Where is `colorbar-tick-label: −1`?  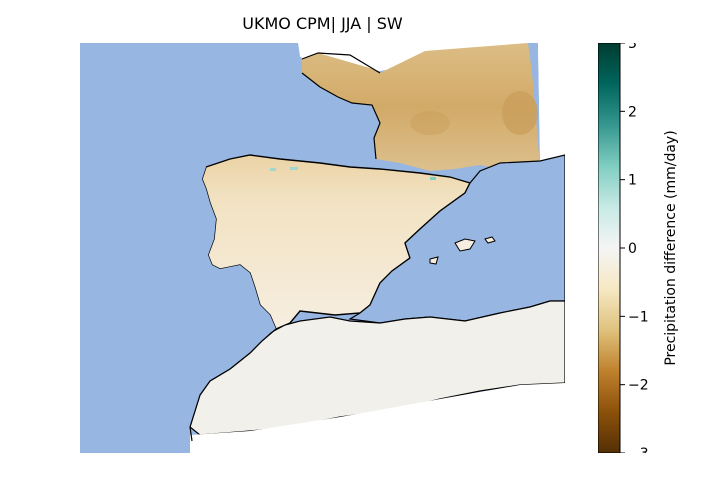 colorbar-tick-label: −1 is located at coordinates (638, 317).